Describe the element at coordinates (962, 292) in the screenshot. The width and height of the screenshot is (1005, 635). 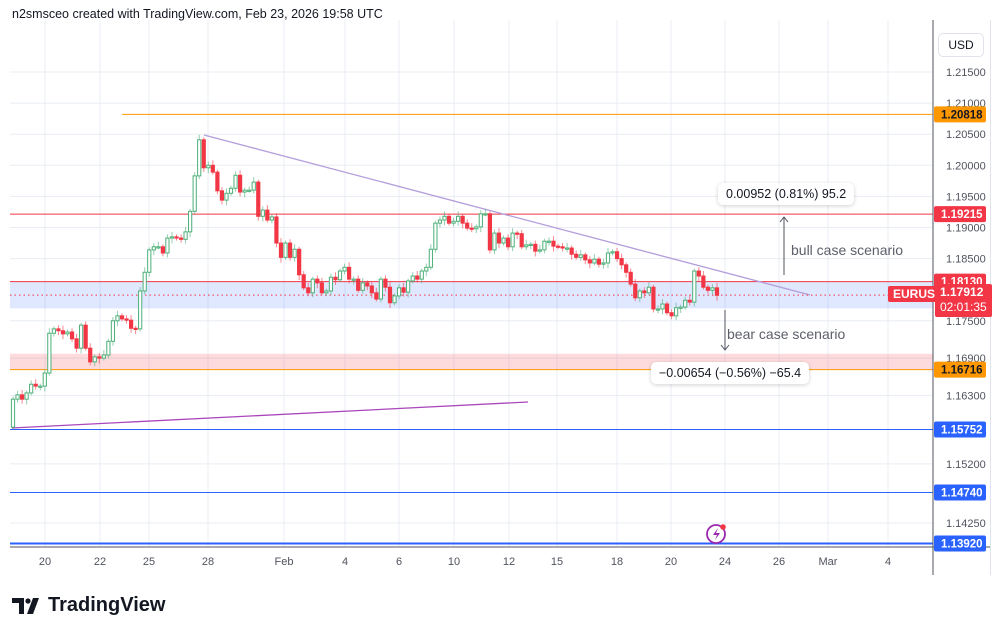
I see `current-price: 1.17912` at that location.